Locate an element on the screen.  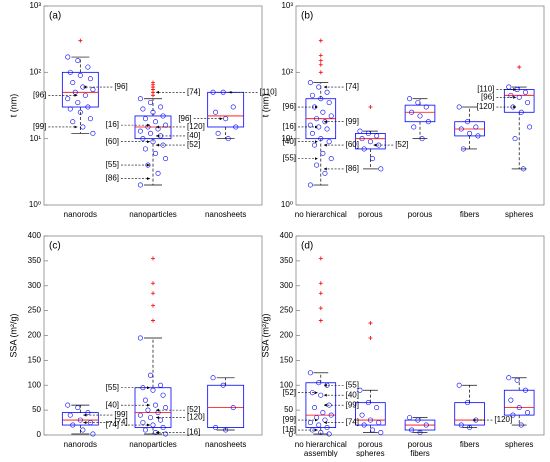
x-tick-label: porous is located at coordinates (370, 444).